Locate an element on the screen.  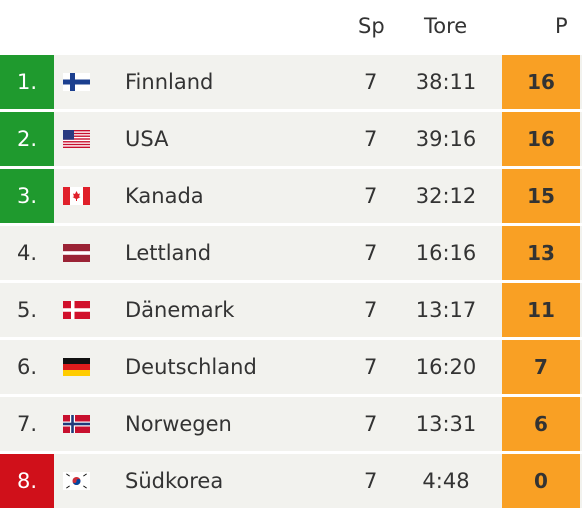
table-row: 5. Dänemark 7 13:17 11 is located at coordinates (291, 310).